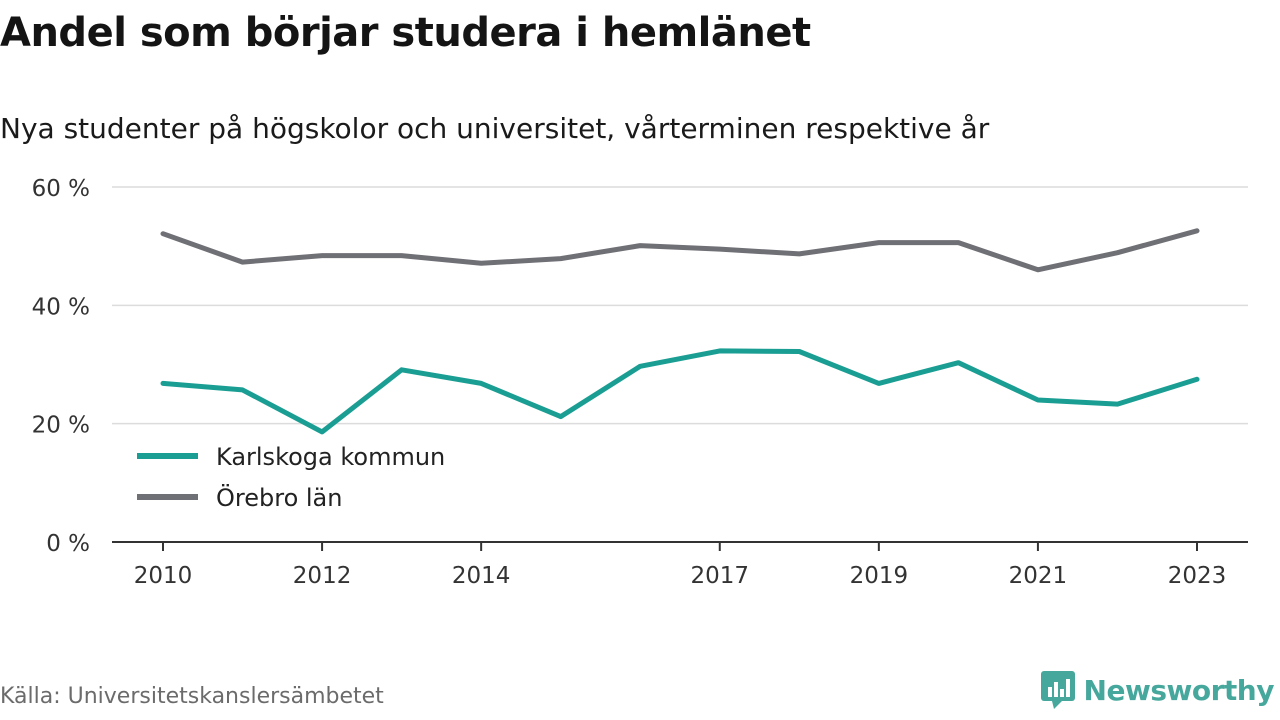  I want to click on y-tick-label: 60 %, so click(61, 189).